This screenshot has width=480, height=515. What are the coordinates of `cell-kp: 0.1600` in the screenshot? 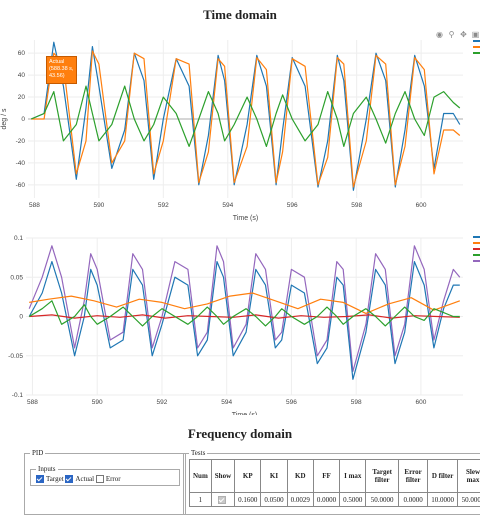 It's located at (248, 500).